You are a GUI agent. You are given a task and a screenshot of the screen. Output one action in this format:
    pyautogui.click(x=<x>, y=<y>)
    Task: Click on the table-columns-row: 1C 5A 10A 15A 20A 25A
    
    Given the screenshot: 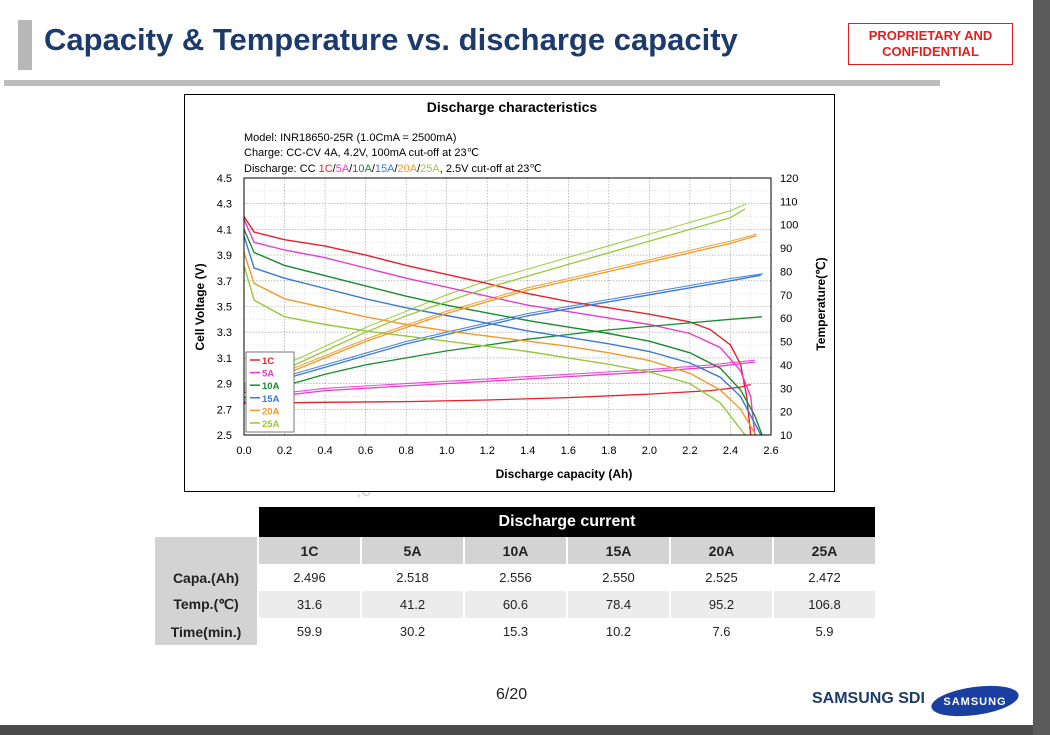 What is the action you would take?
    pyautogui.click(x=516, y=550)
    